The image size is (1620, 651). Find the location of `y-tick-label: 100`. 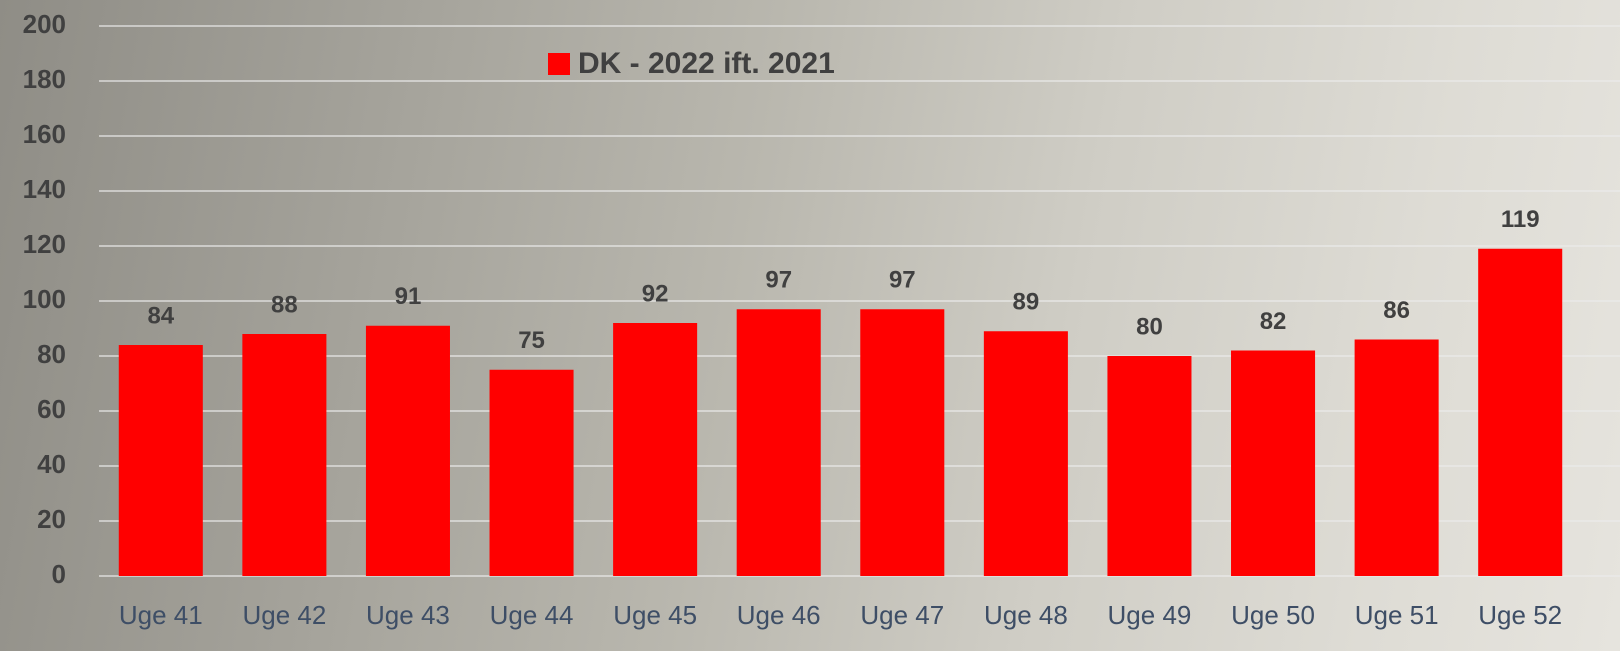

y-tick-label: 100 is located at coordinates (44, 299).